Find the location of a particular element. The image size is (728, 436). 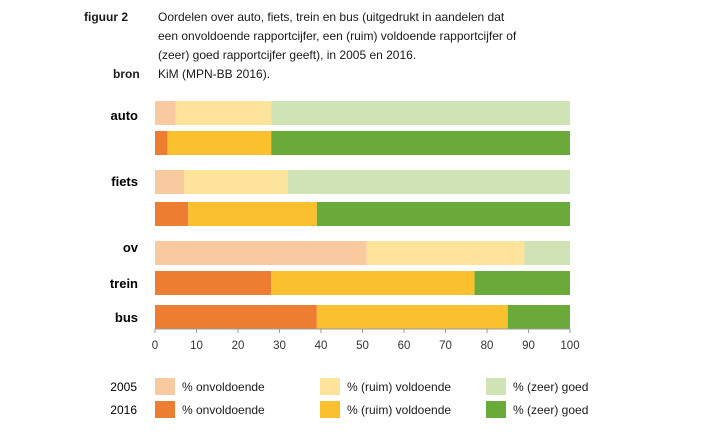

legend-label-2016-1: % onvoldoende is located at coordinates (223, 410).